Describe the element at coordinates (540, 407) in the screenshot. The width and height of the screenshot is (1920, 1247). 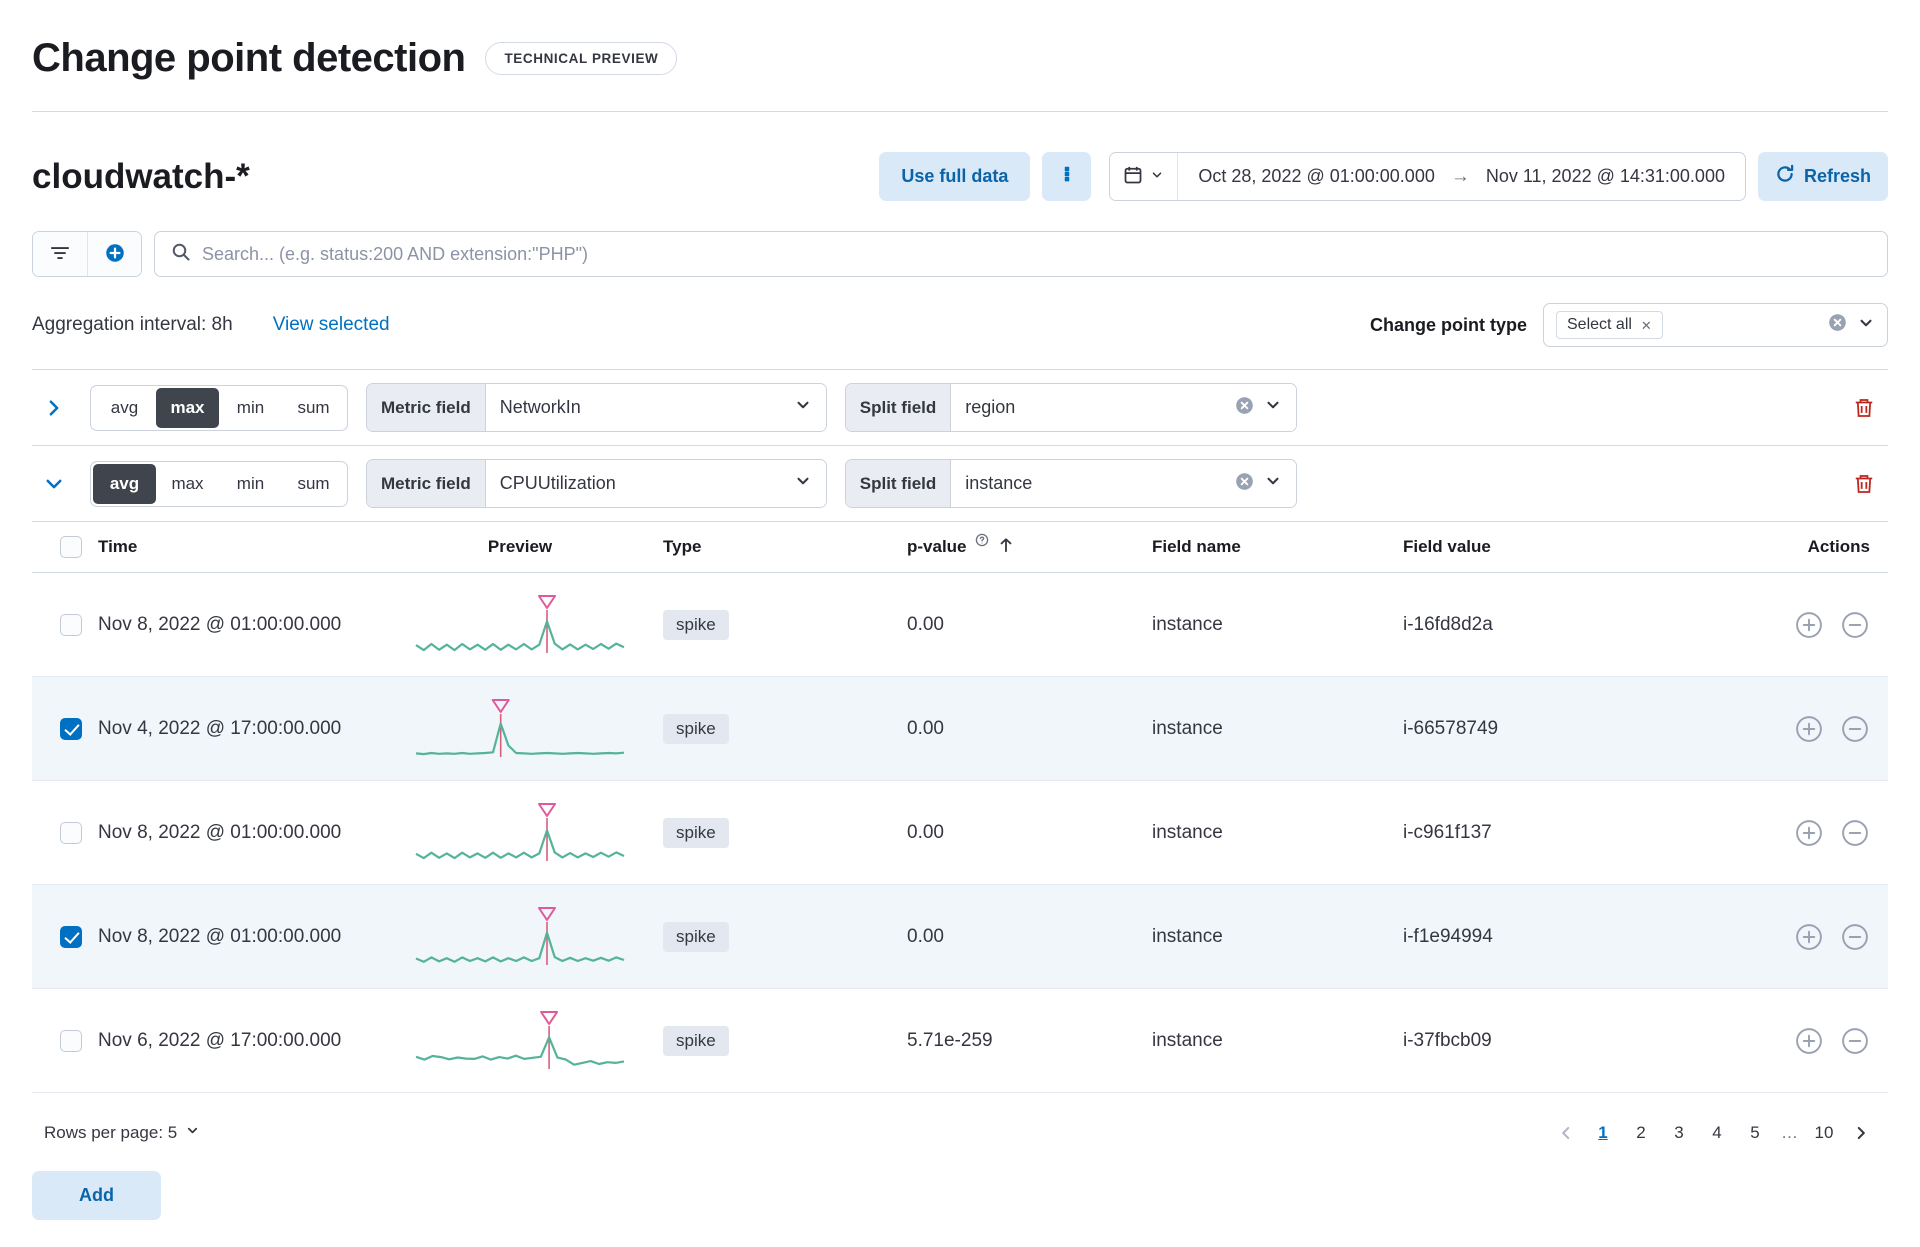
I see `metric-field-value: NetworkIn` at that location.